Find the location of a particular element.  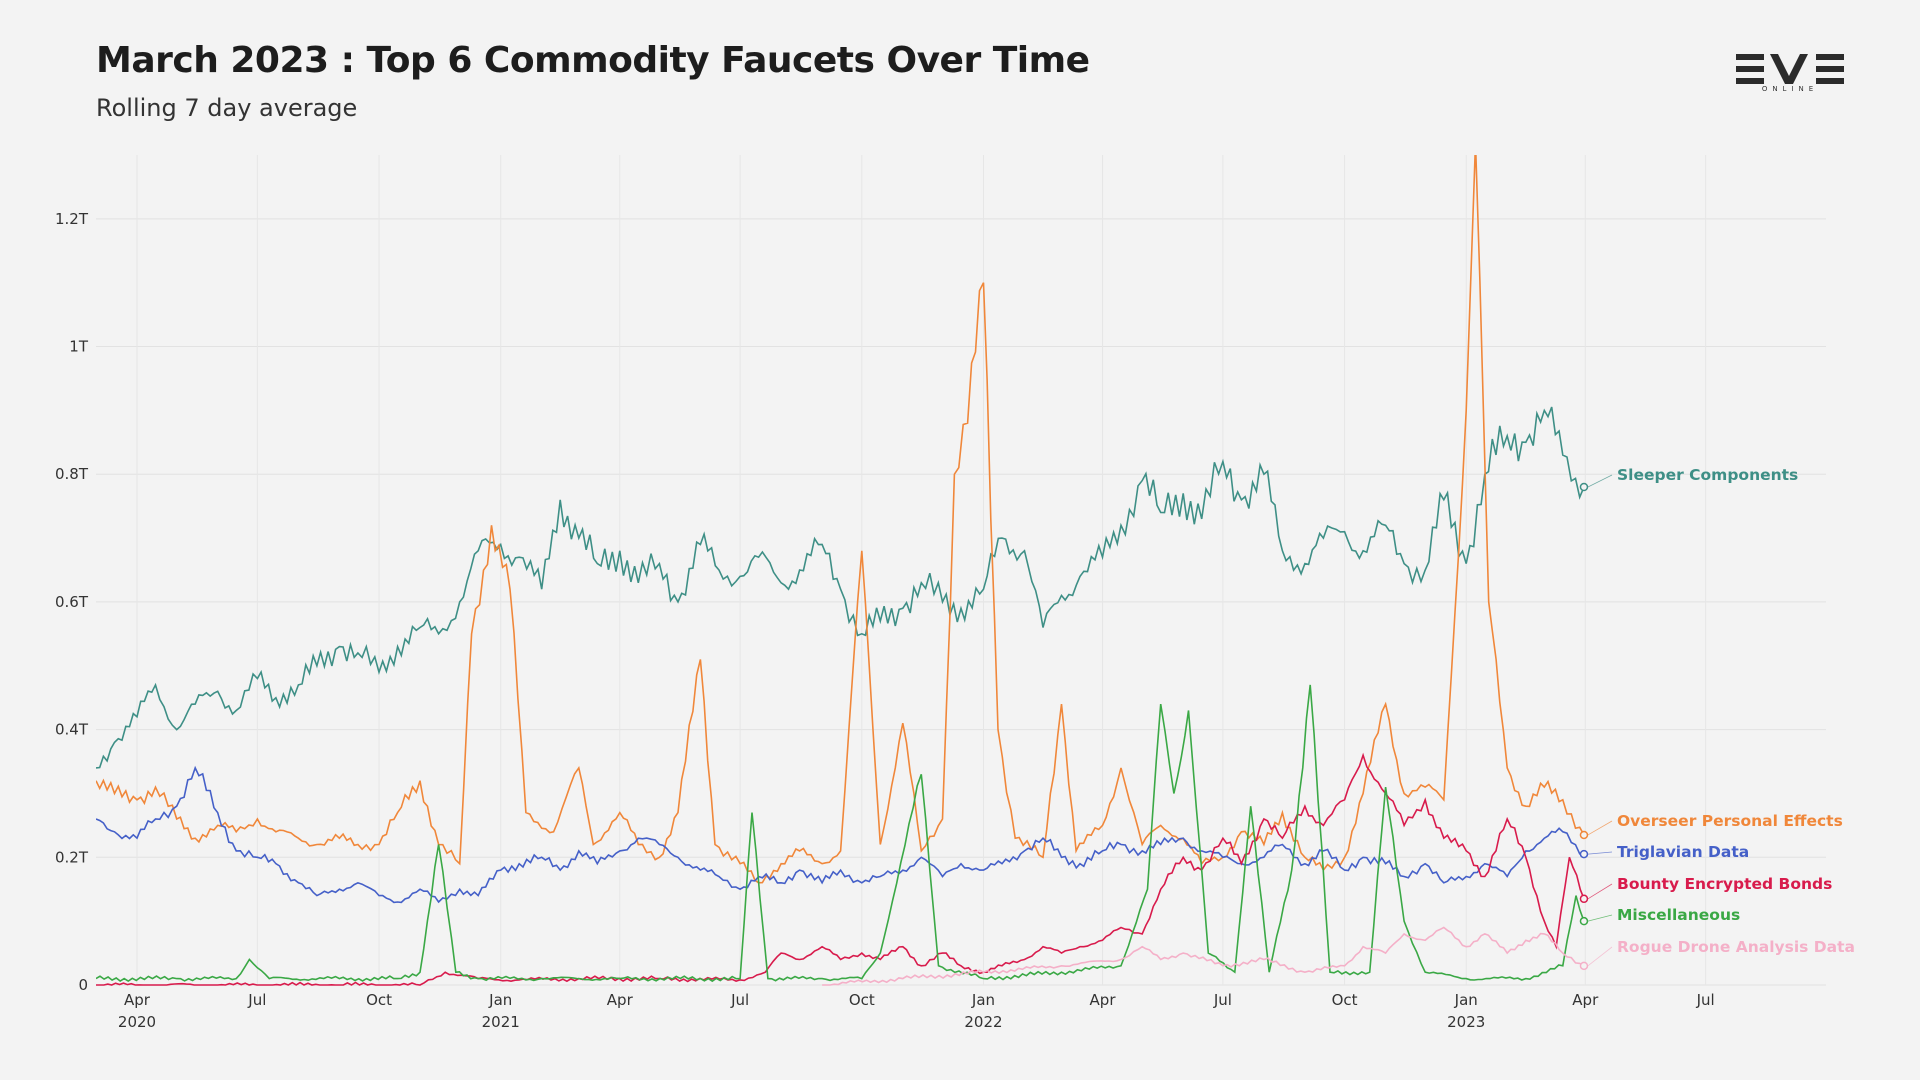

x-tick-year-label: 2021 is located at coordinates (501, 1022).